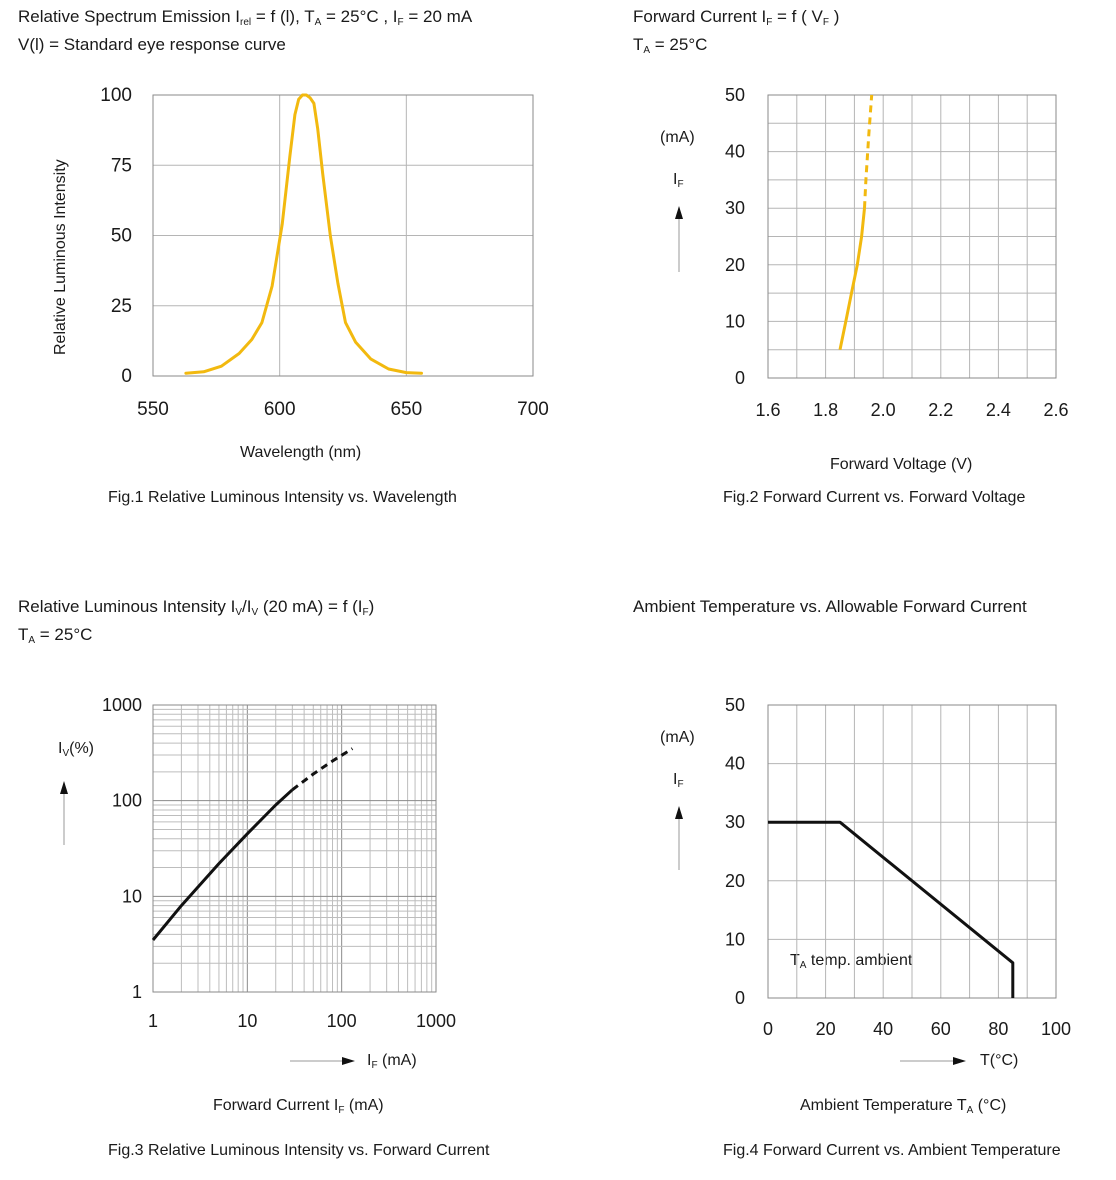  Describe the element at coordinates (153, 409) in the screenshot. I see `fig1-x-tick-label: 550` at that location.